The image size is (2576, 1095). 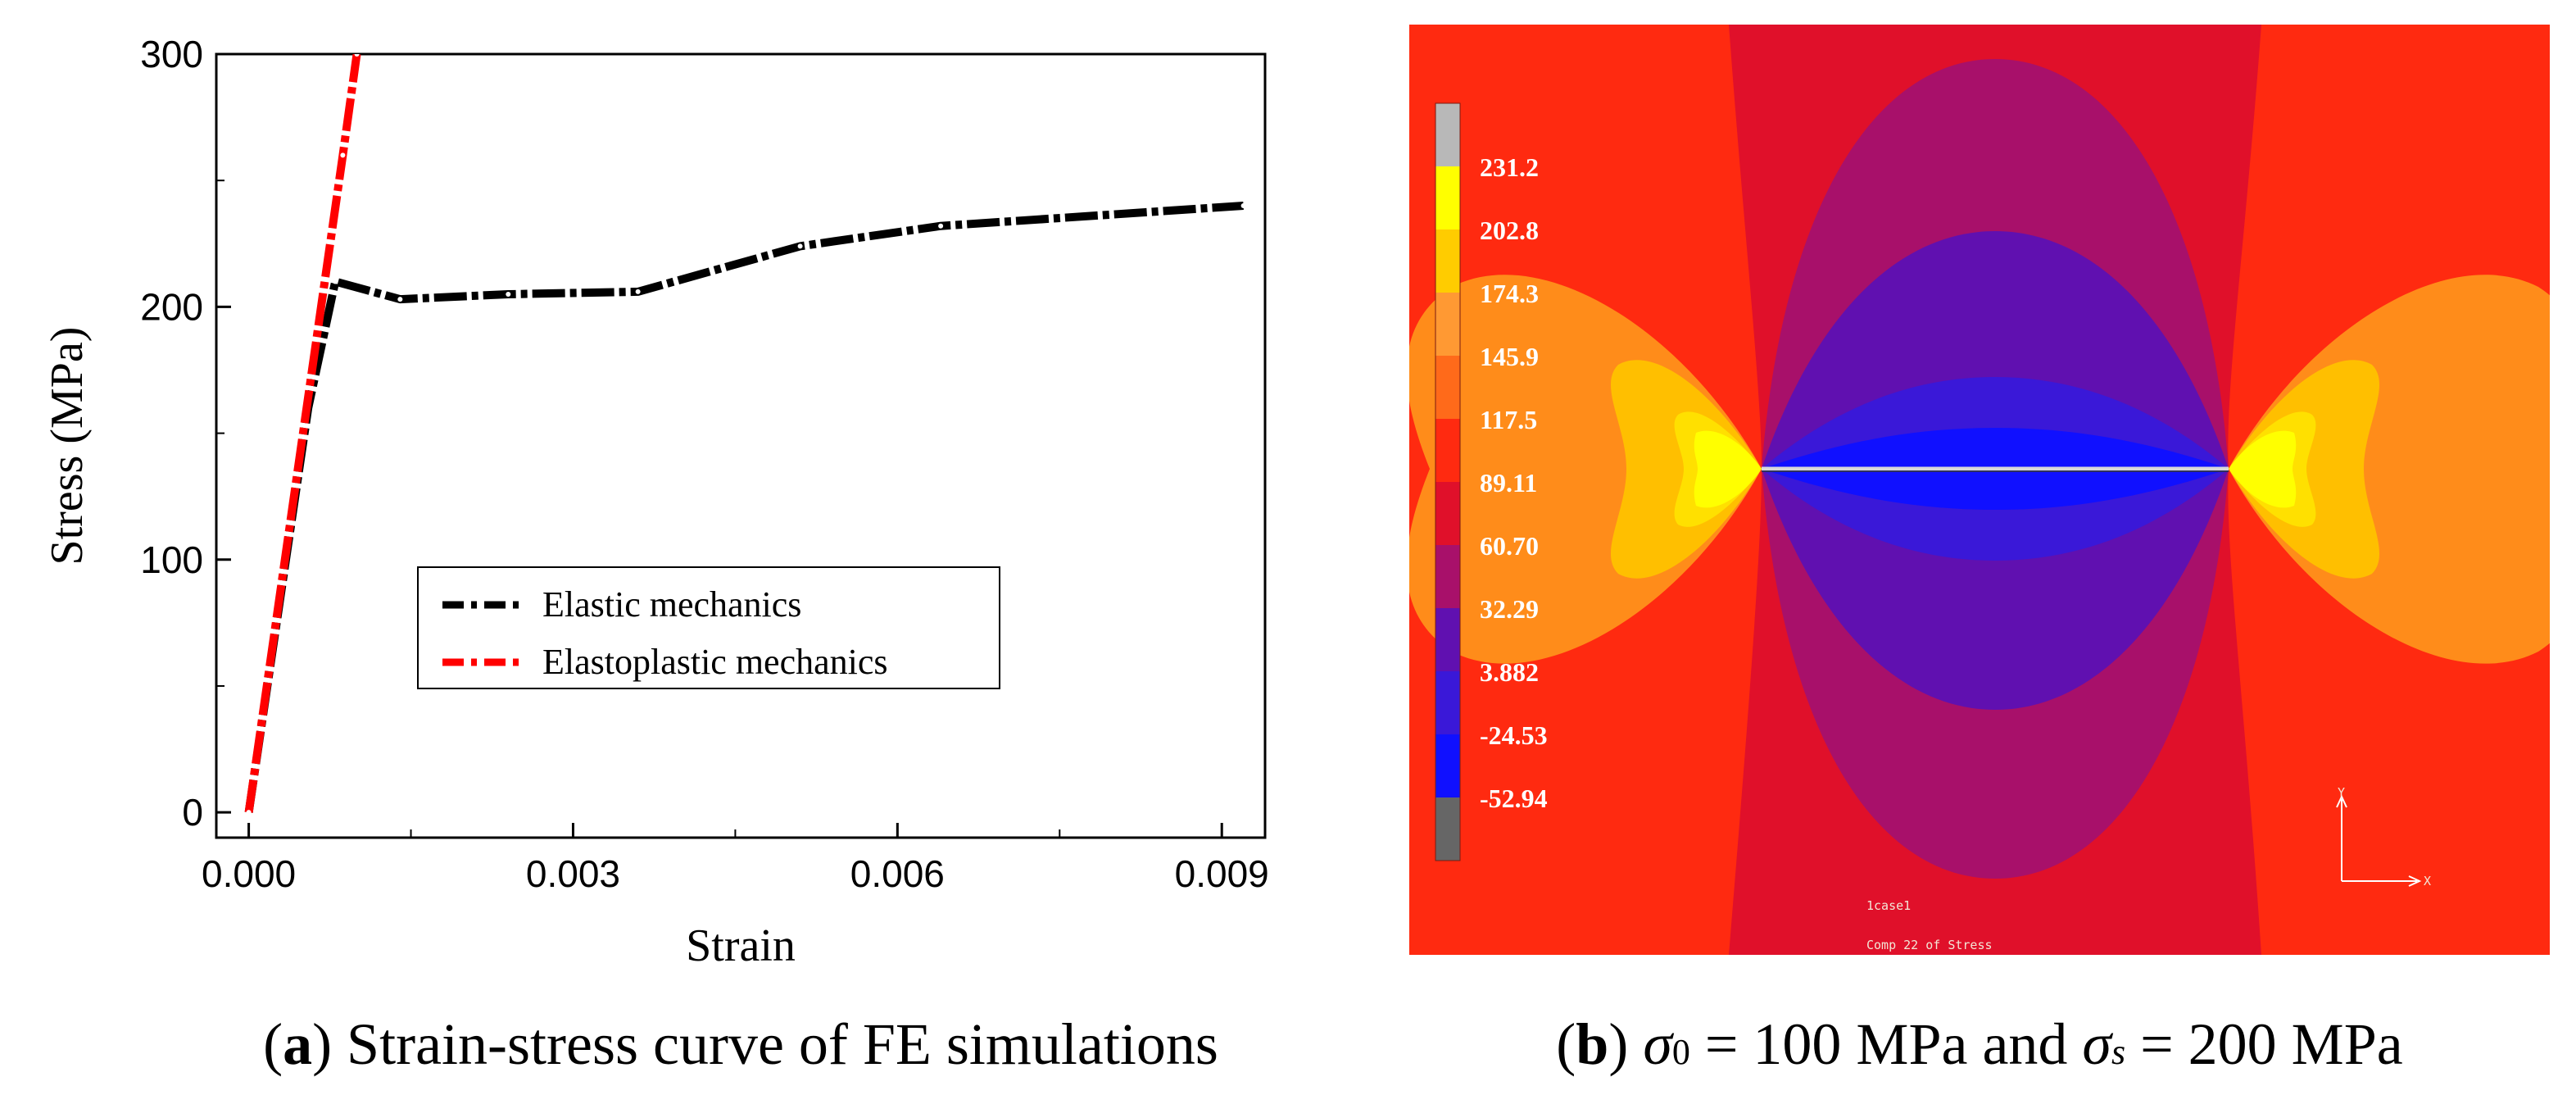 What do you see at coordinates (735, 859) in the screenshot?
I see `x-axis: 0.000 0.003 0.006 0.009` at bounding box center [735, 859].